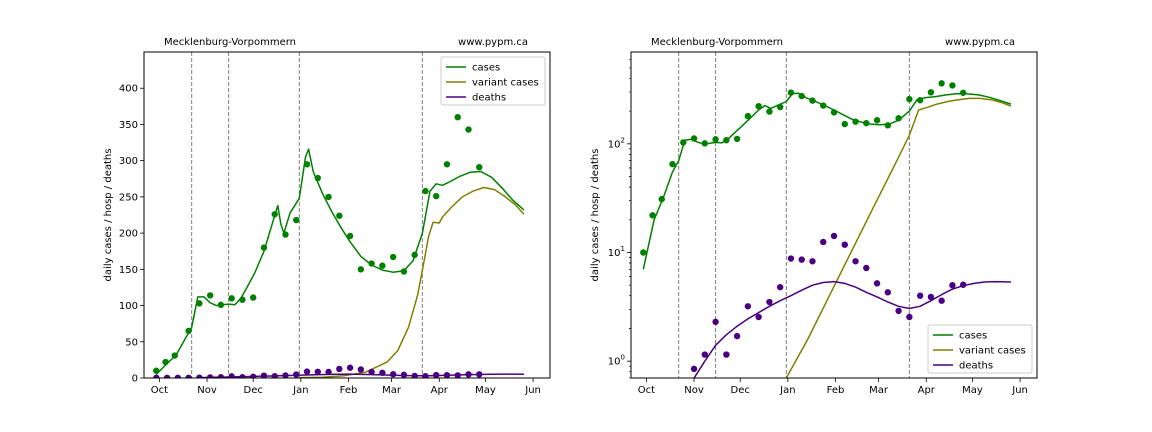 Image resolution: width=1152 pixels, height=432 pixels. Describe the element at coordinates (646, 390) in the screenshot. I see `x-tick-label: Oct` at that location.